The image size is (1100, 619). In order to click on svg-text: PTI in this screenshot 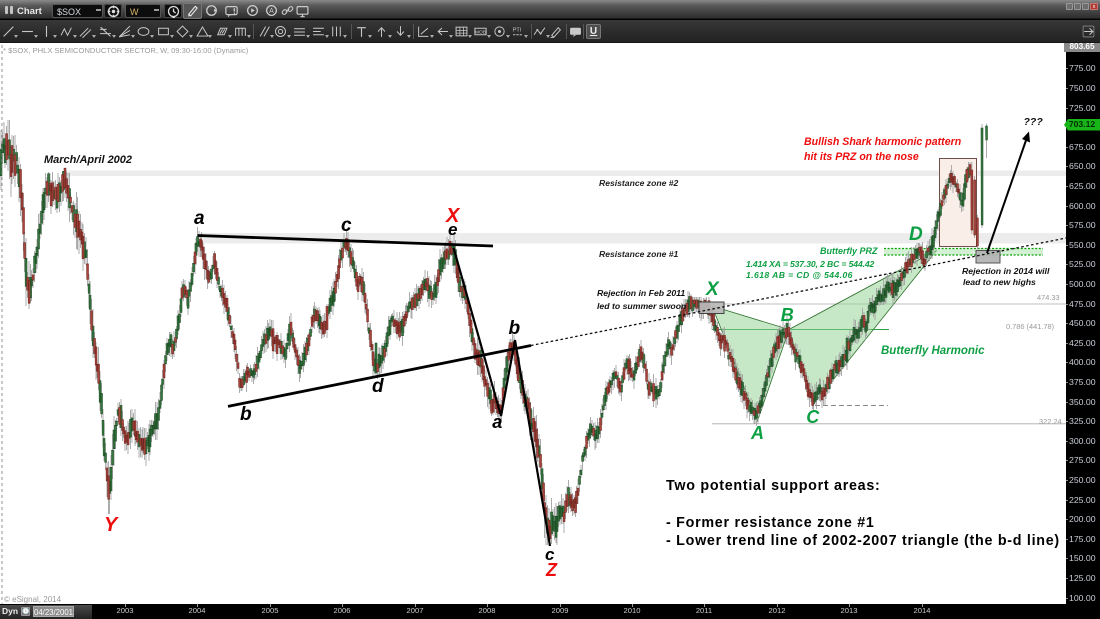, I will do `click(517, 31)`.